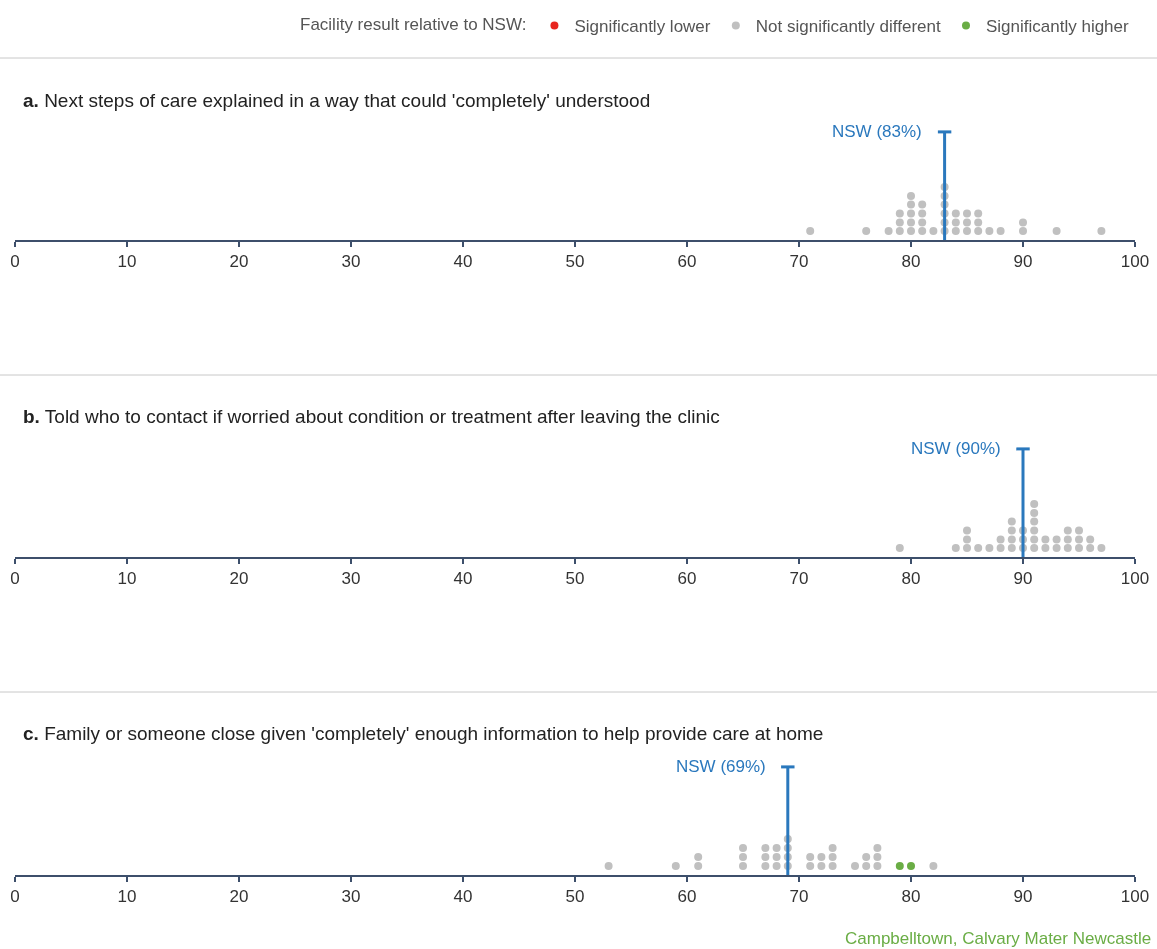  What do you see at coordinates (721, 766) in the screenshot?
I see `ref-line-label: NSW (69%)` at bounding box center [721, 766].